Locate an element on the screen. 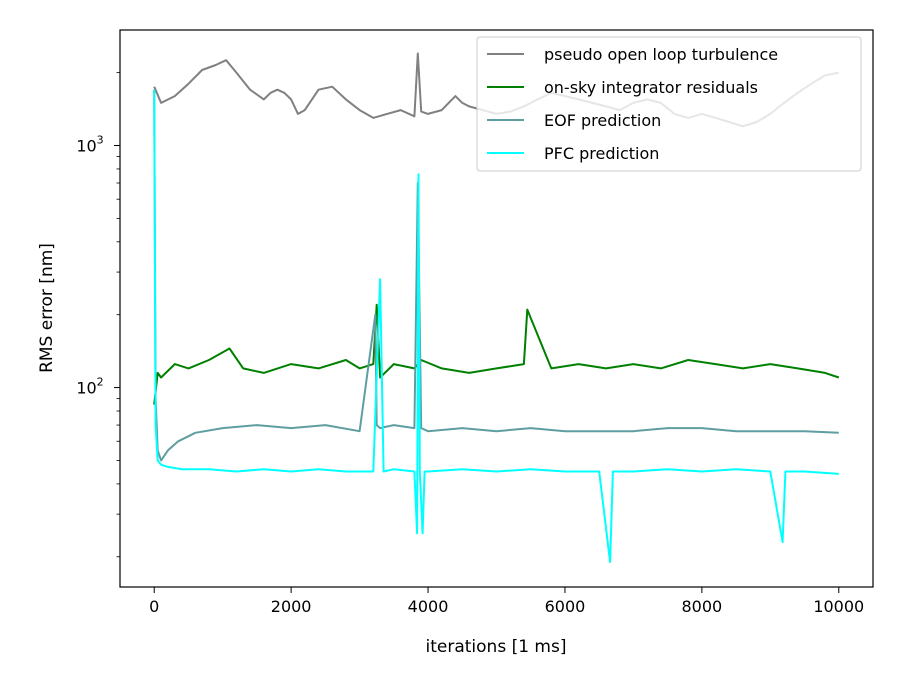 The height and width of the screenshot is (696, 914). legend-label: on-sky integrator residuals is located at coordinates (651, 87).